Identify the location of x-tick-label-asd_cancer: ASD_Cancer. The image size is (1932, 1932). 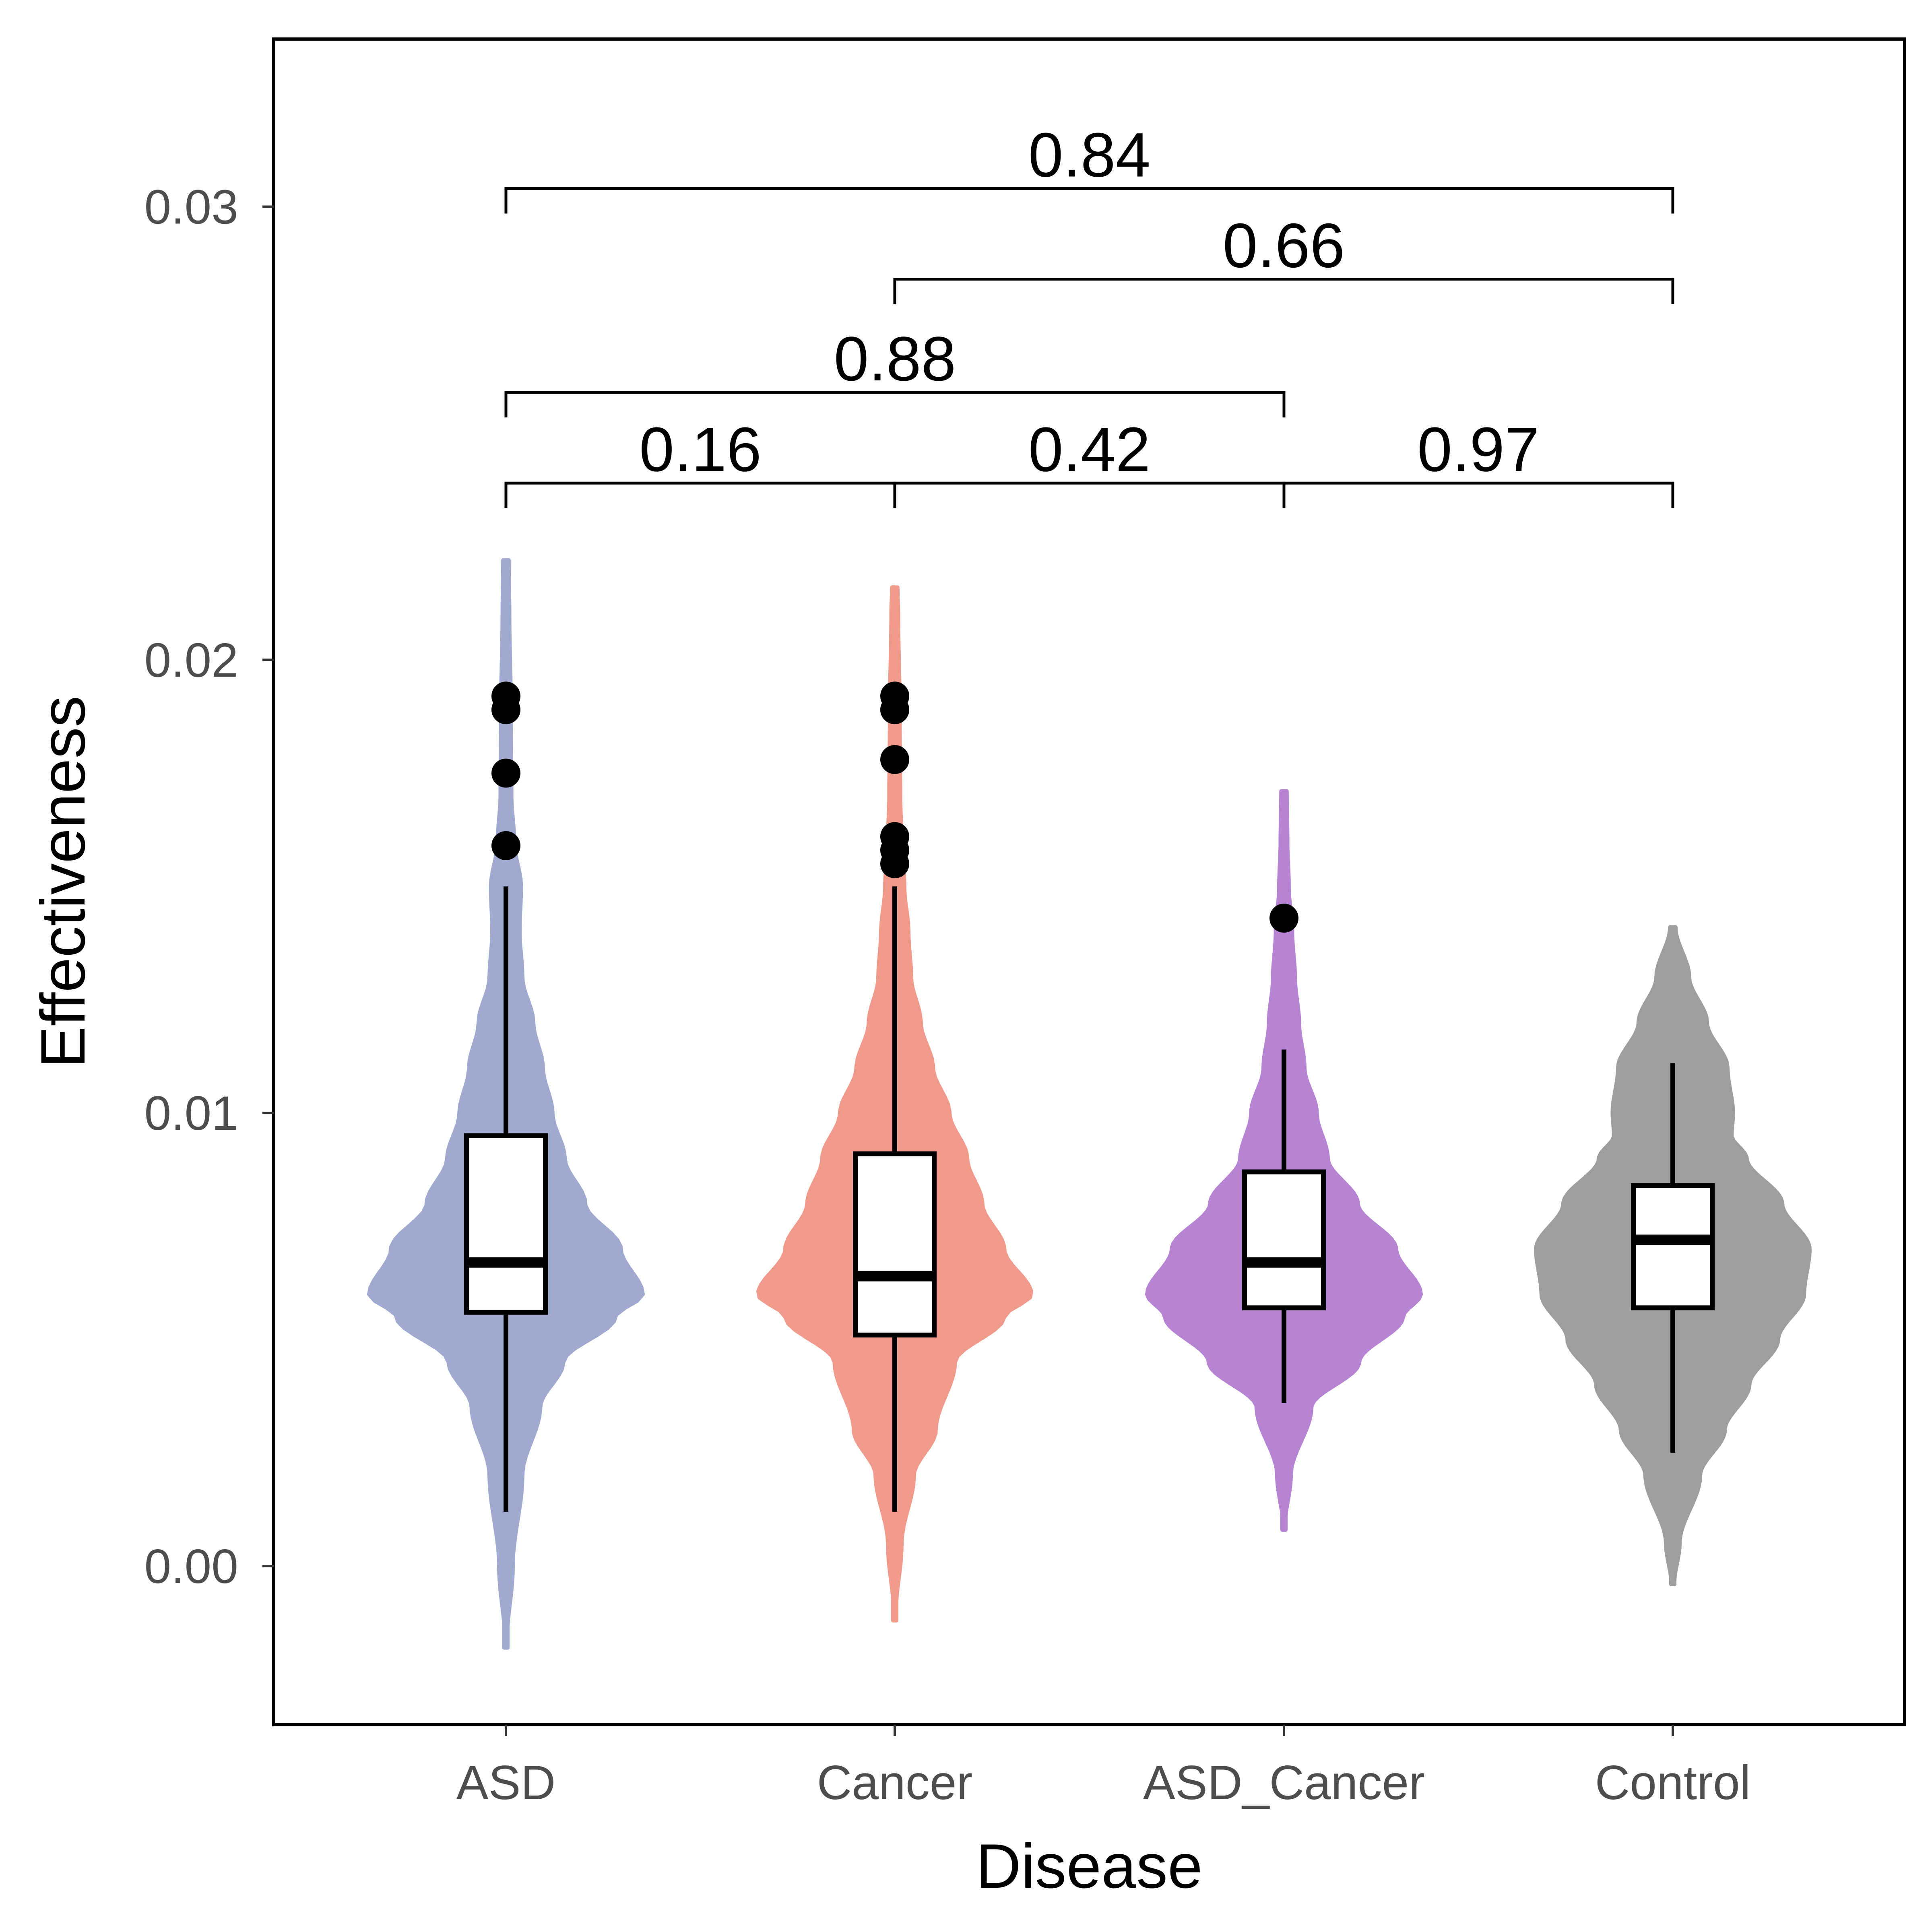
(1284, 1783).